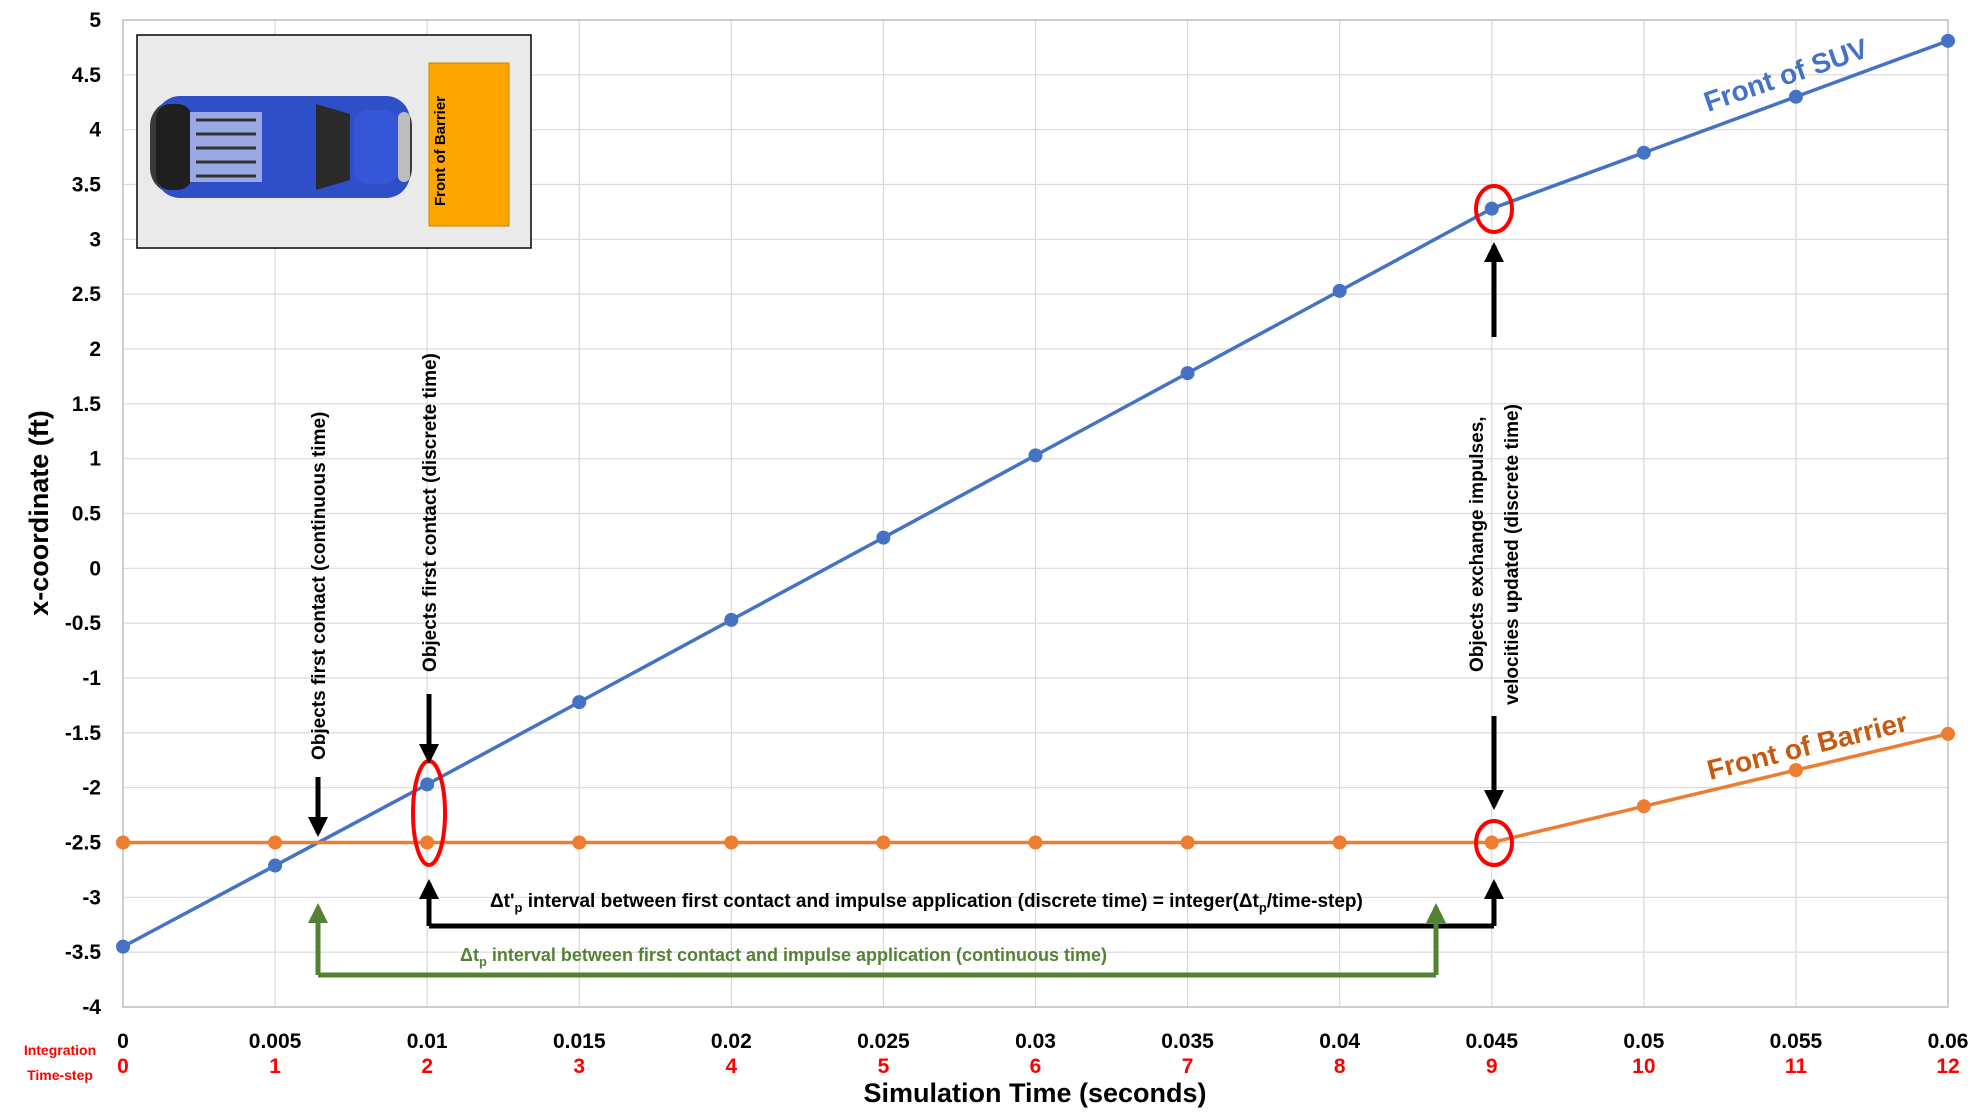 The height and width of the screenshot is (1112, 1979). What do you see at coordinates (1188, 1066) in the screenshot?
I see `time-step-label: 7` at bounding box center [1188, 1066].